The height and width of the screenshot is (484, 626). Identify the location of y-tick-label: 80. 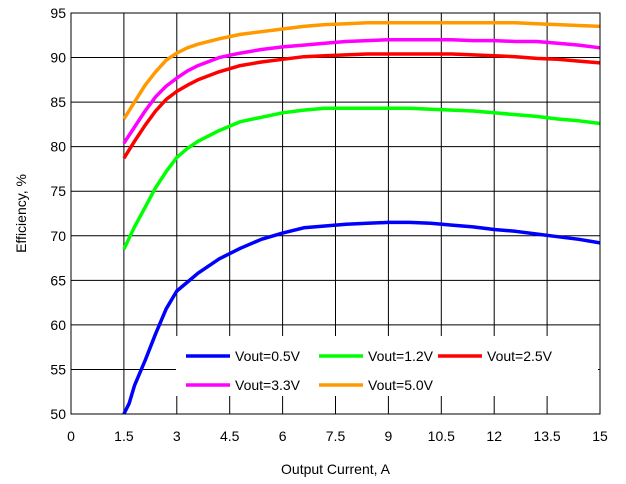
(58, 147).